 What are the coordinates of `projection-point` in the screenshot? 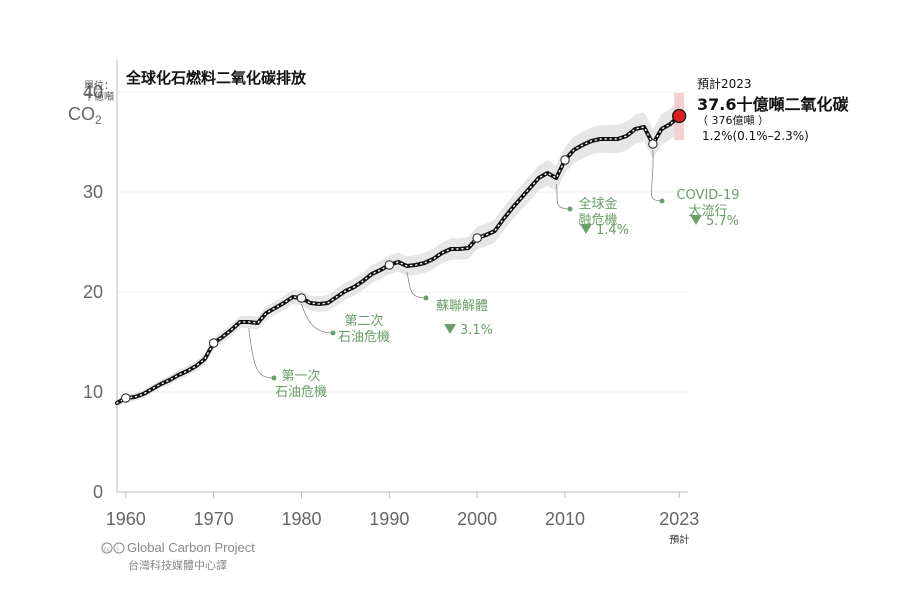 It's located at (679, 116).